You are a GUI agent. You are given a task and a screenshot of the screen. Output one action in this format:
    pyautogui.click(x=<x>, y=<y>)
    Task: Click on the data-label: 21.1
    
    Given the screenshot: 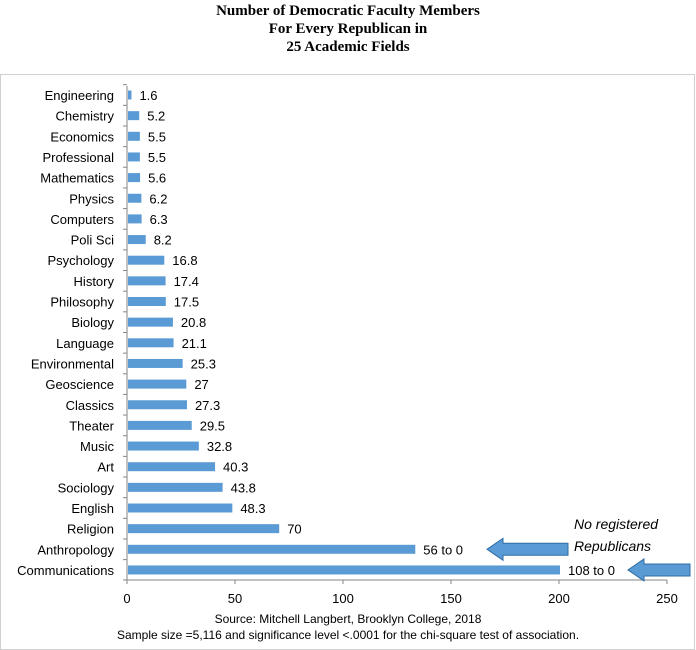 What is the action you would take?
    pyautogui.click(x=194, y=343)
    